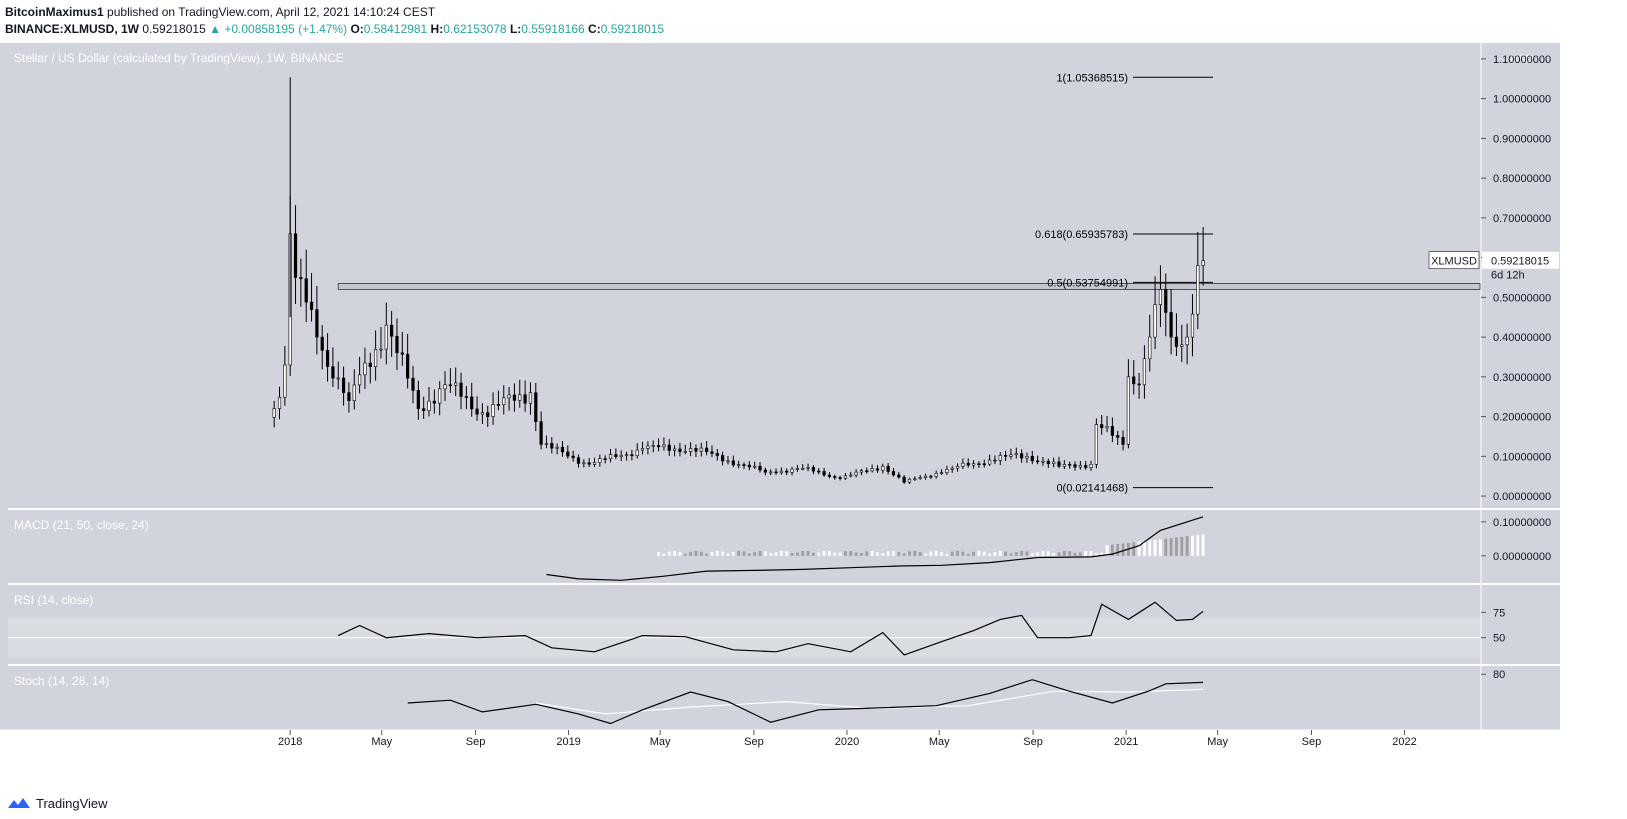 The height and width of the screenshot is (819, 1627). Describe the element at coordinates (53, 600) in the screenshot. I see `indicator-name: RSI (14, close)` at that location.